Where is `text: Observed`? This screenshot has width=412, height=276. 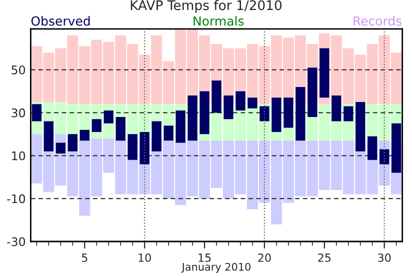
text: Observed is located at coordinates (60, 21).